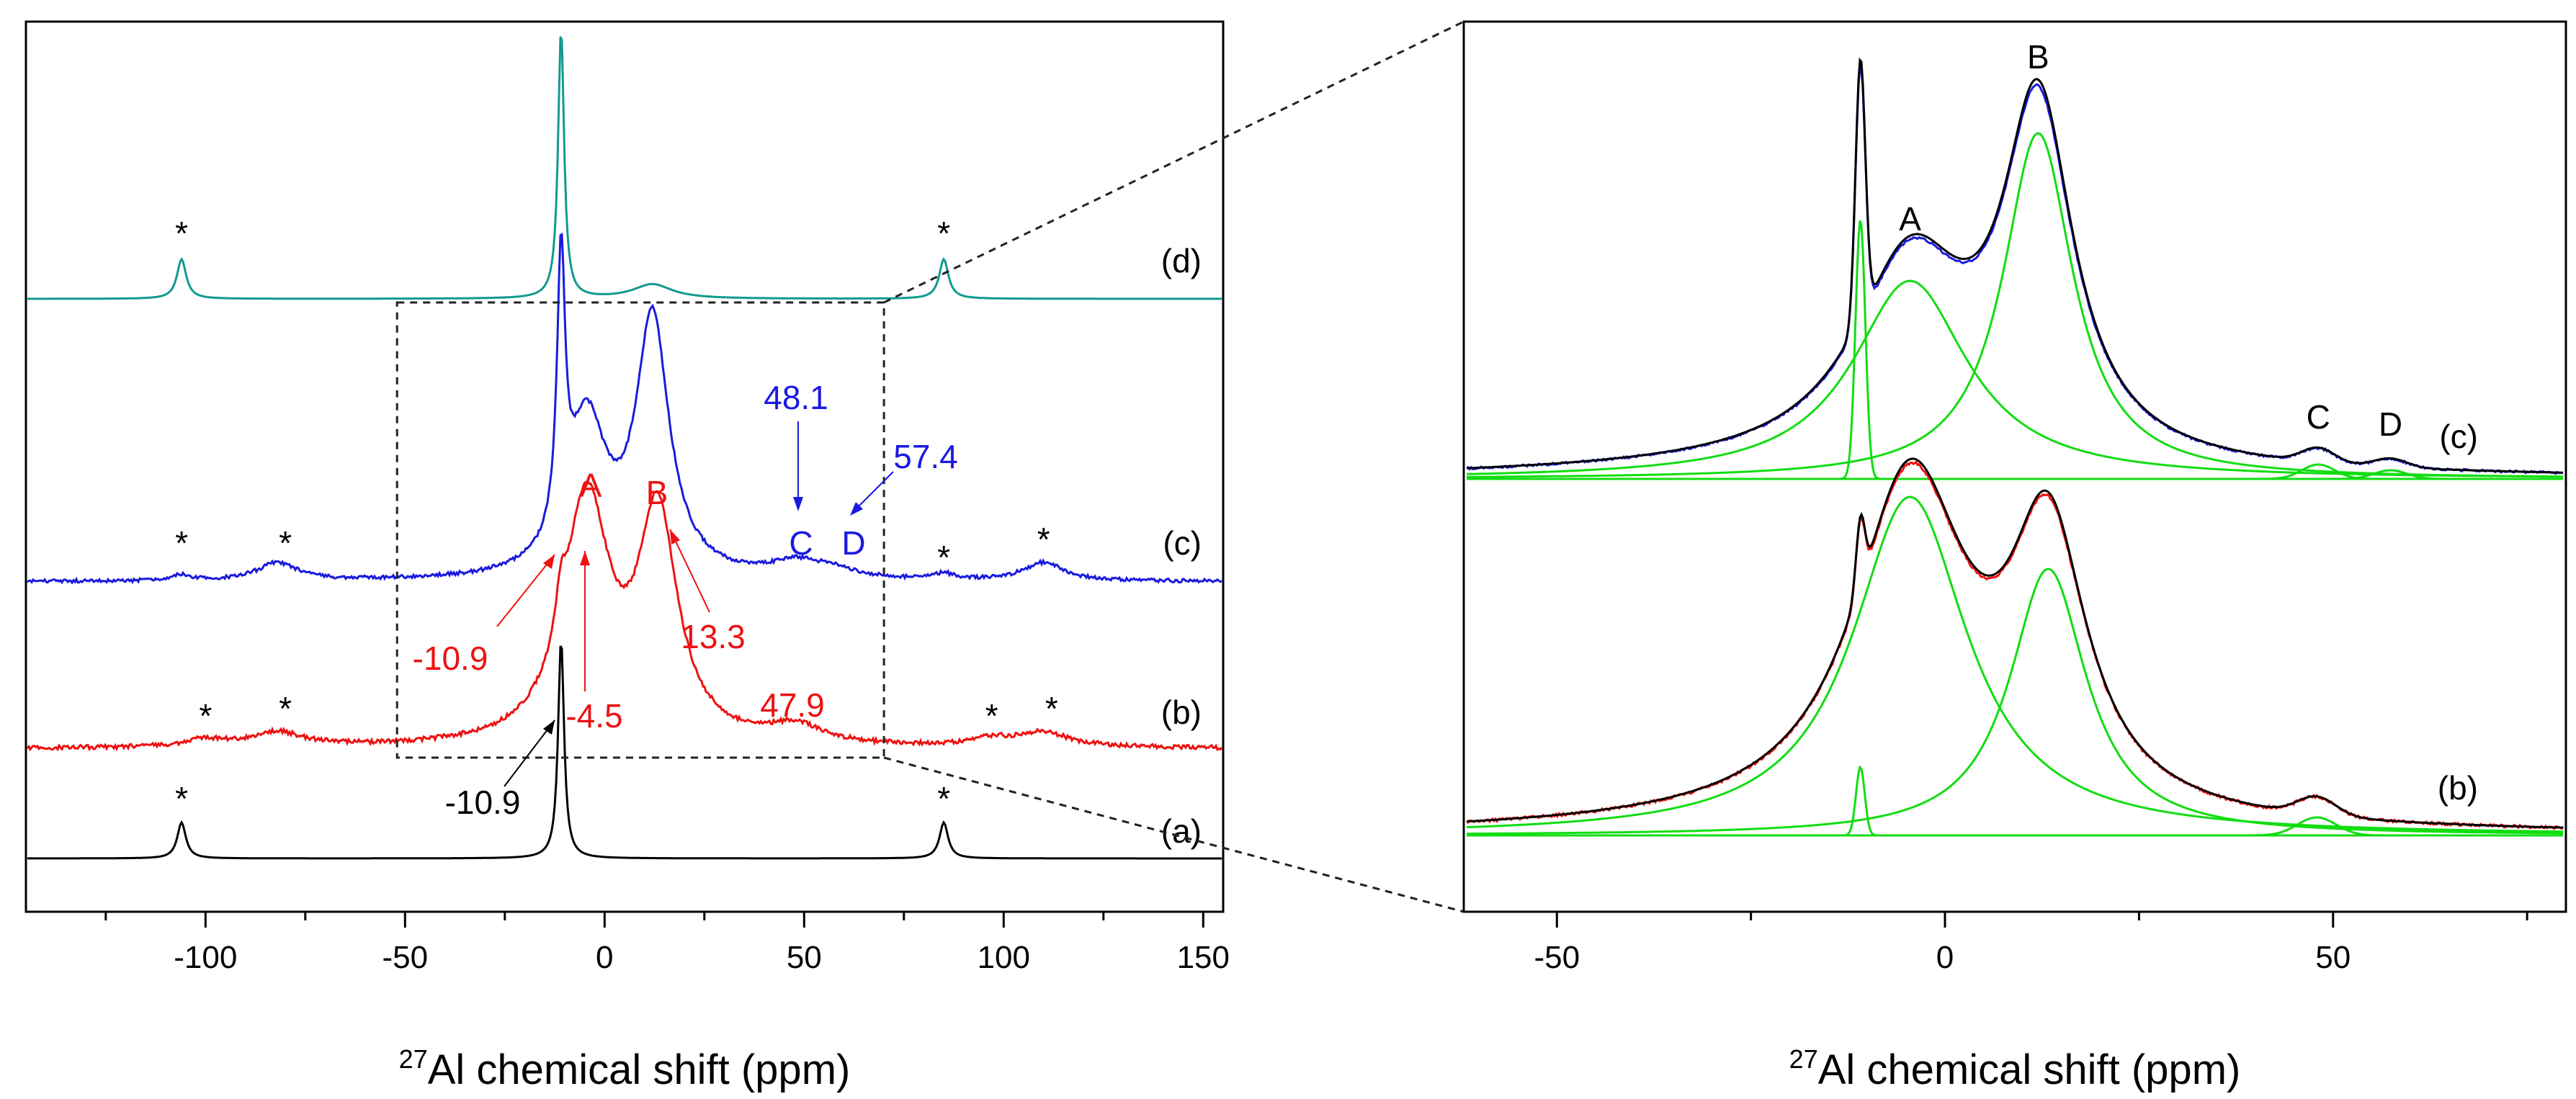 This screenshot has width=2576, height=1099. I want to click on right-peak-label-D: D, so click(2390, 424).